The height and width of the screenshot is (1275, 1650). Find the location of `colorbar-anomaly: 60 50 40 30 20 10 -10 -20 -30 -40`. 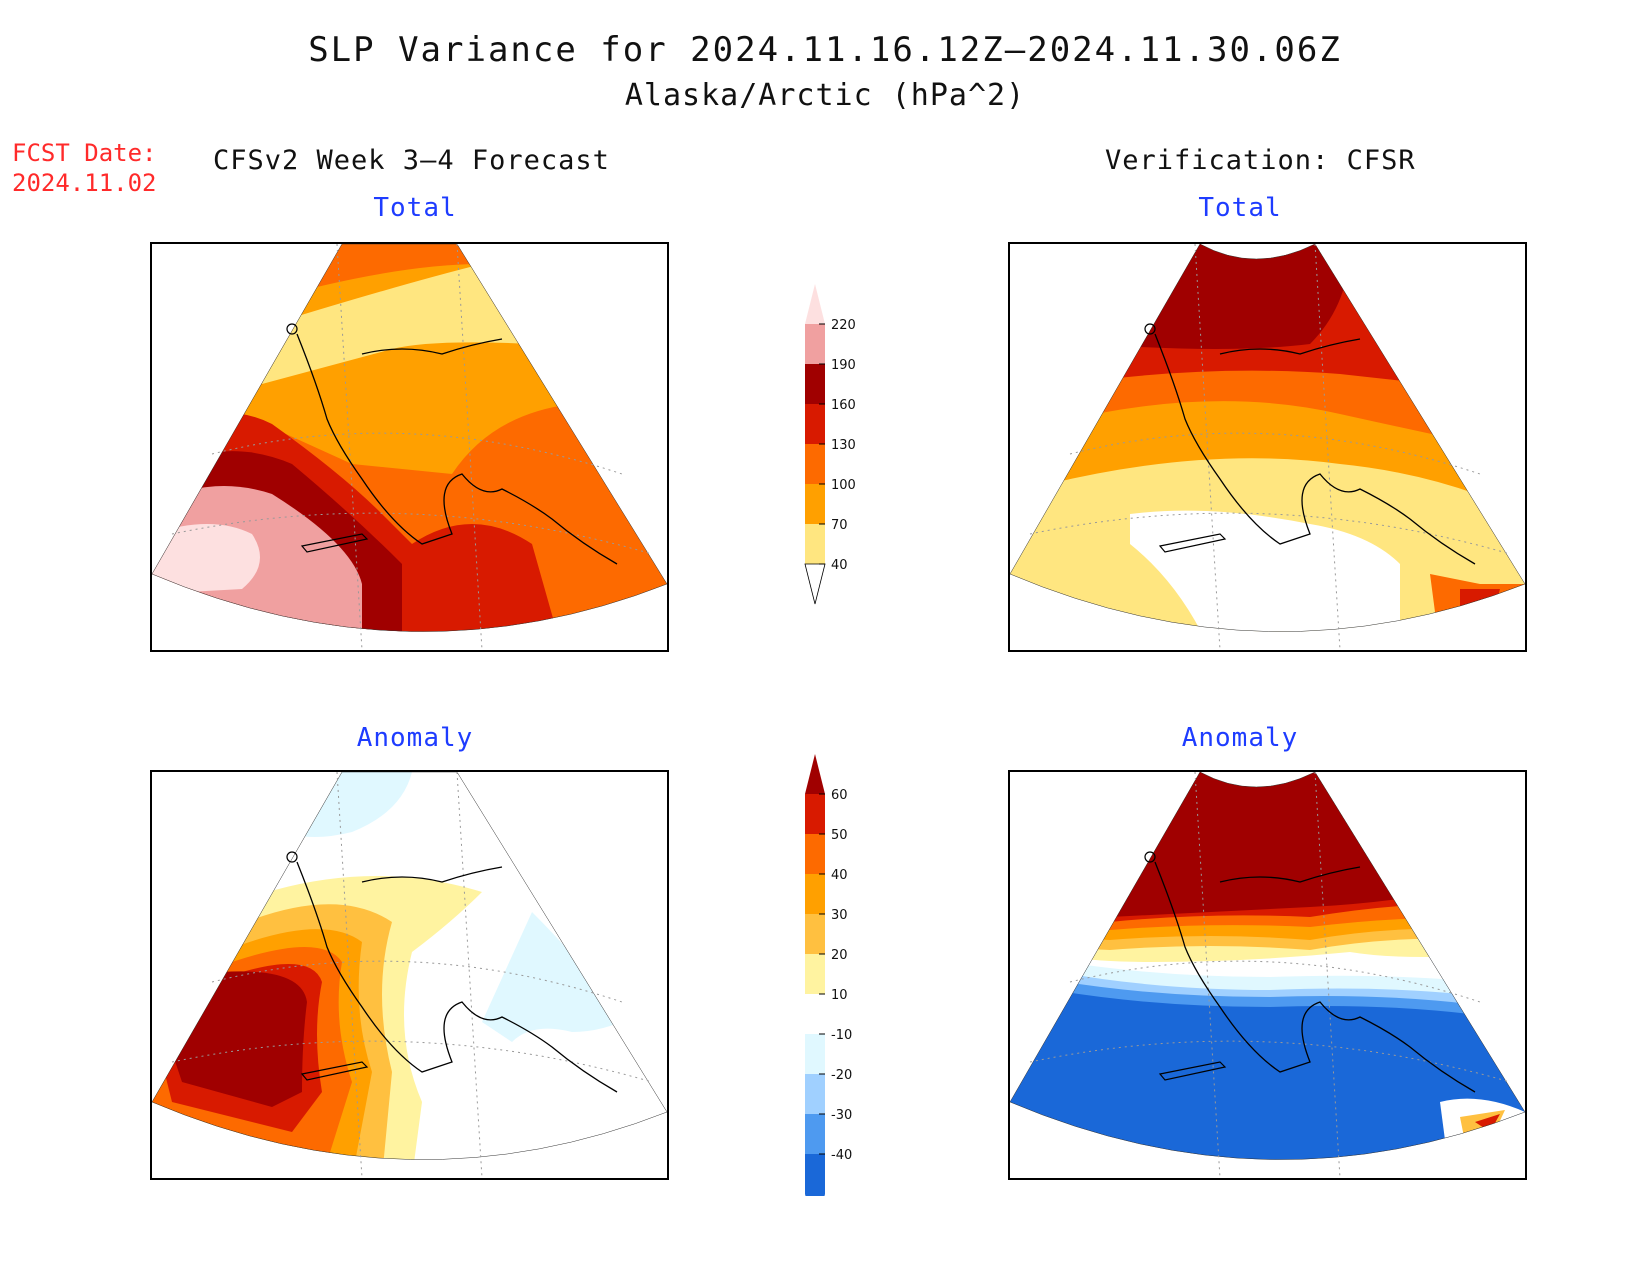

colorbar-anomaly: 60 50 40 30 20 10 -10 -20 -30 -40 is located at coordinates (828, 975).